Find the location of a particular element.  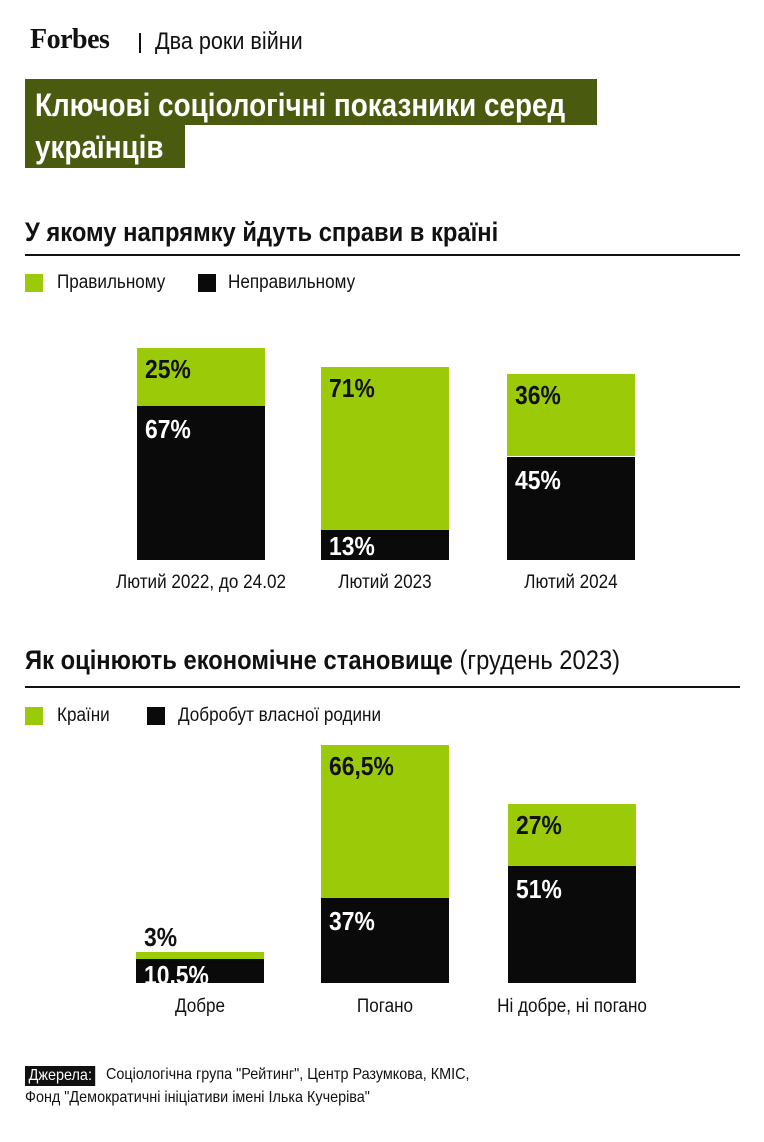

chart1-bar-2-series2 is located at coordinates (385, 545).